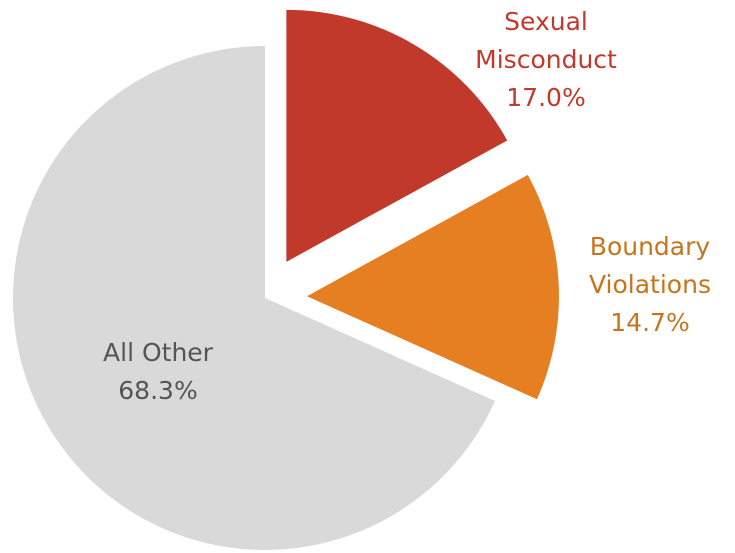  What do you see at coordinates (158, 390) in the screenshot?
I see `slice-value: 68.3%` at bounding box center [158, 390].